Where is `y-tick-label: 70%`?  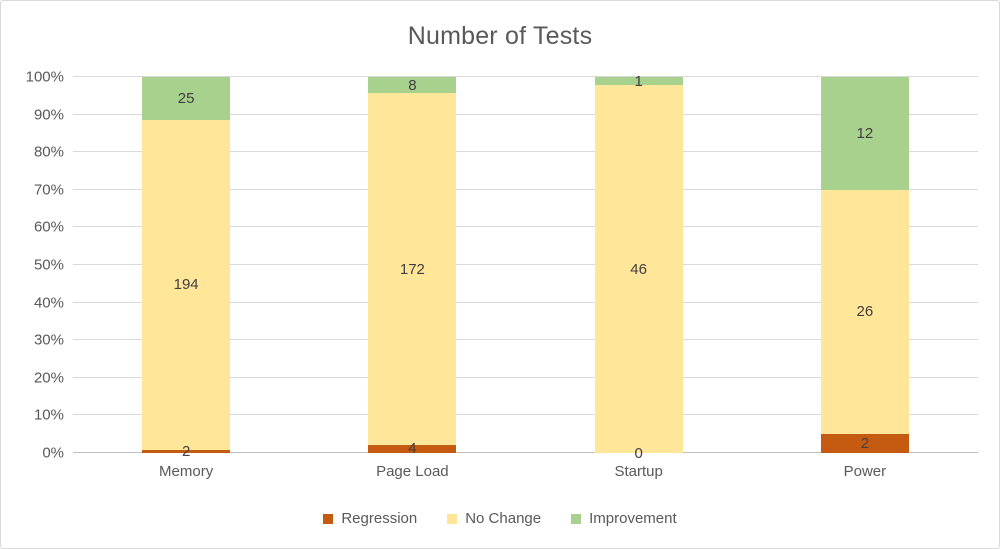
y-tick-label: 70% is located at coordinates (48, 190).